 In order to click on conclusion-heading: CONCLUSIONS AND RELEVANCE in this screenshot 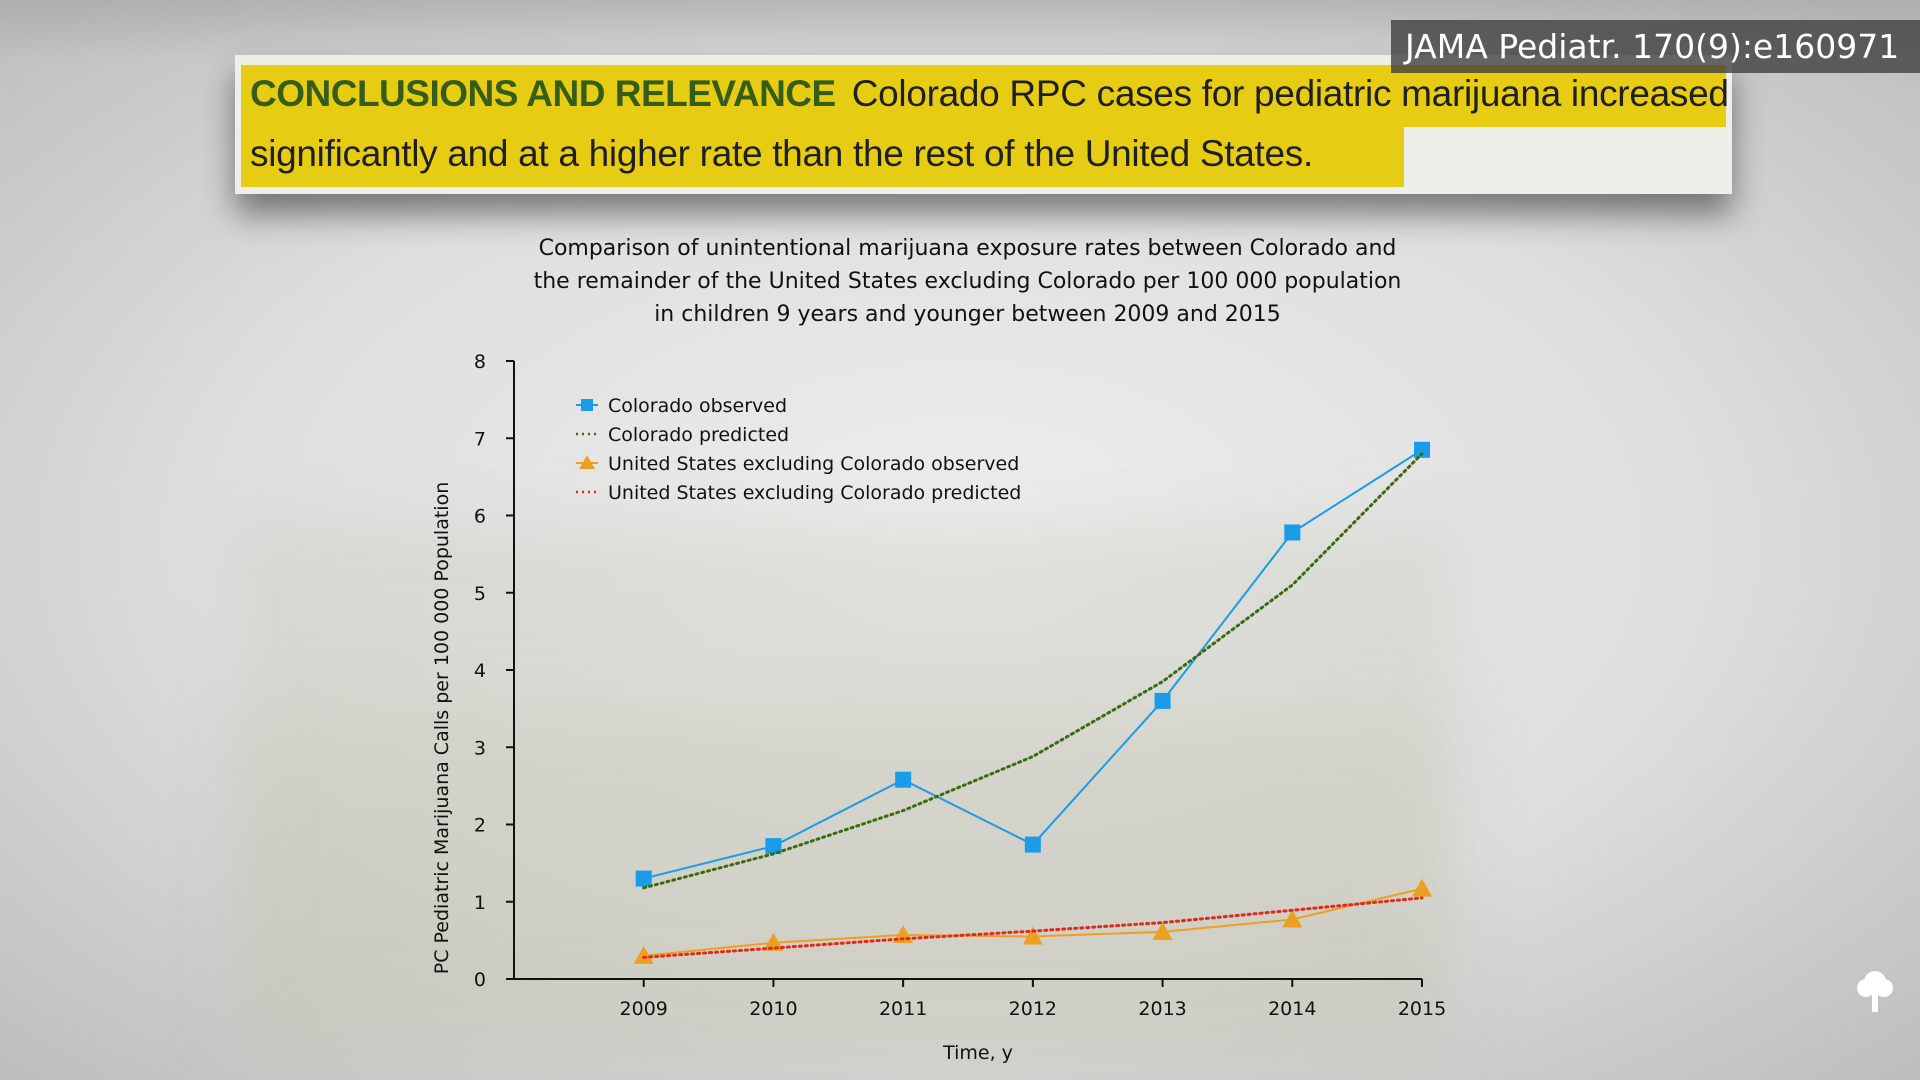, I will do `click(543, 93)`.